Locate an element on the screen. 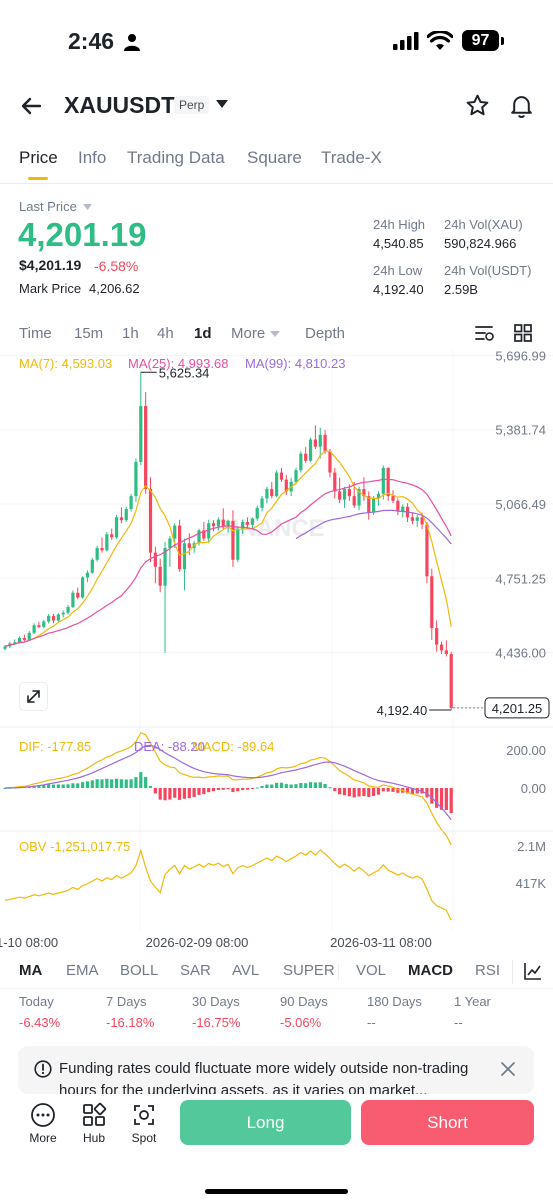 Image resolution: width=553 pixels, height=1200 pixels. wifi-icon is located at coordinates (440, 40).